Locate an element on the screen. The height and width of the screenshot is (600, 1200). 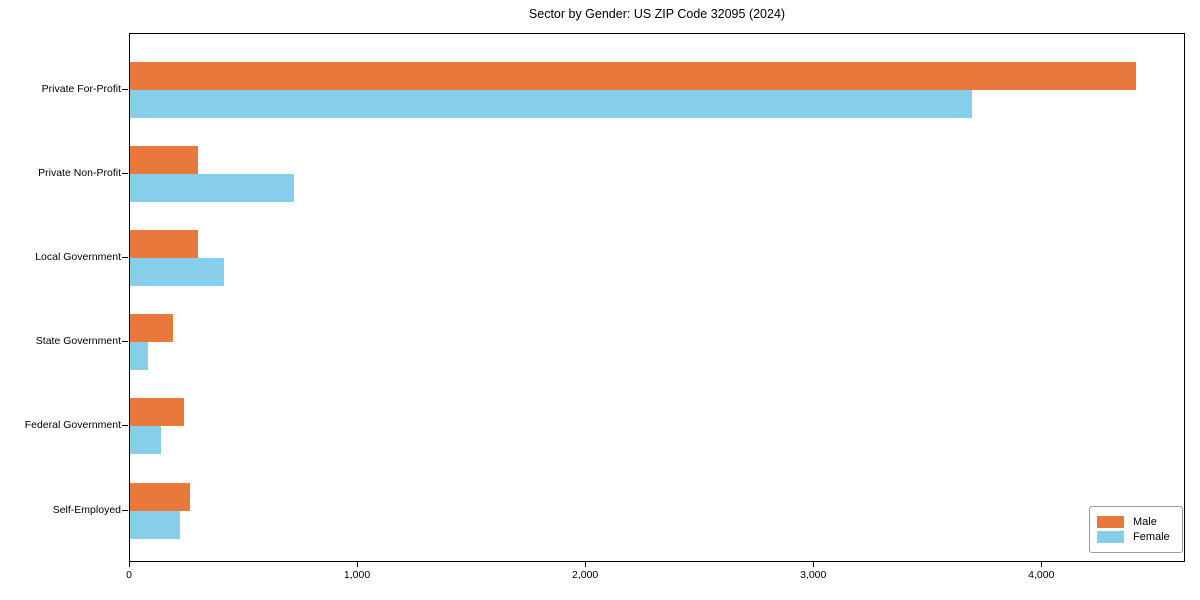
bar-female-private-non-profit is located at coordinates (212, 187).